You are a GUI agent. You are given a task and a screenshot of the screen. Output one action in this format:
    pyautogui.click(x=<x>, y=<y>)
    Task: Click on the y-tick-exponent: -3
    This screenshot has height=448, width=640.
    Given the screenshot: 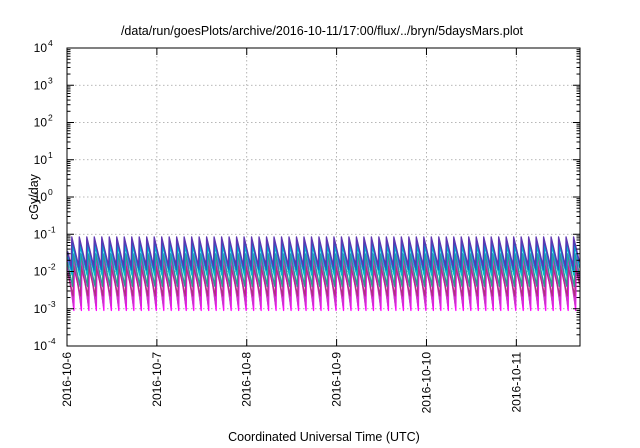 What is the action you would take?
    pyautogui.click(x=52, y=304)
    